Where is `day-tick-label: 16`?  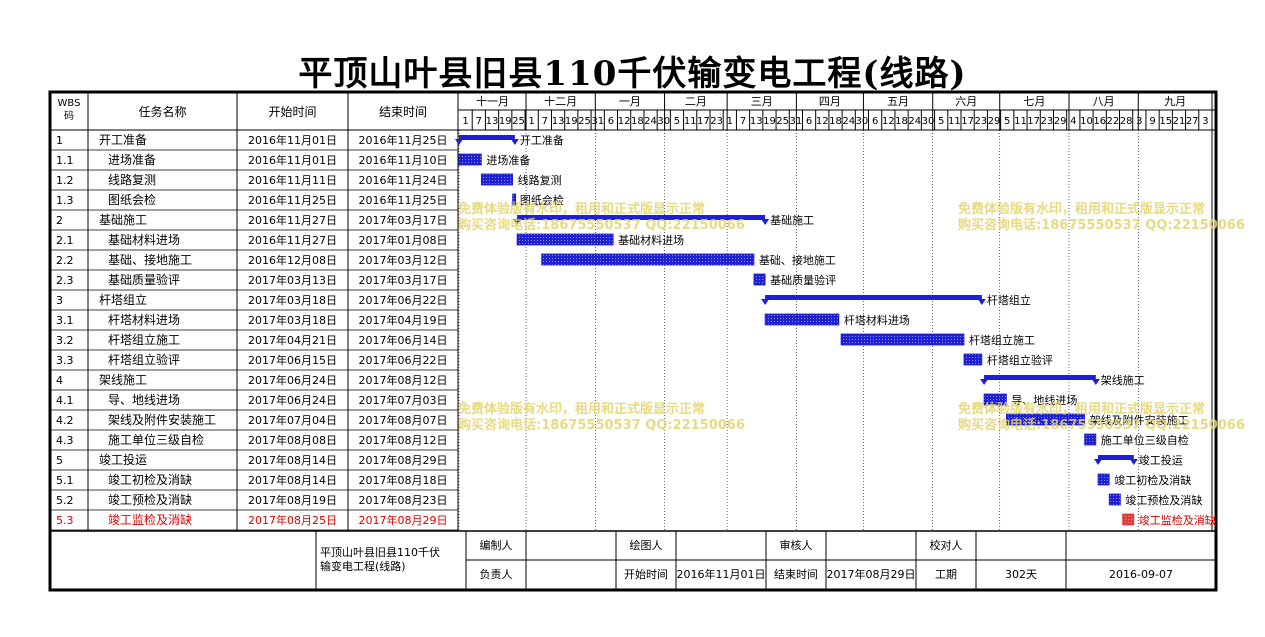
day-tick-label: 16 is located at coordinates (1099, 121).